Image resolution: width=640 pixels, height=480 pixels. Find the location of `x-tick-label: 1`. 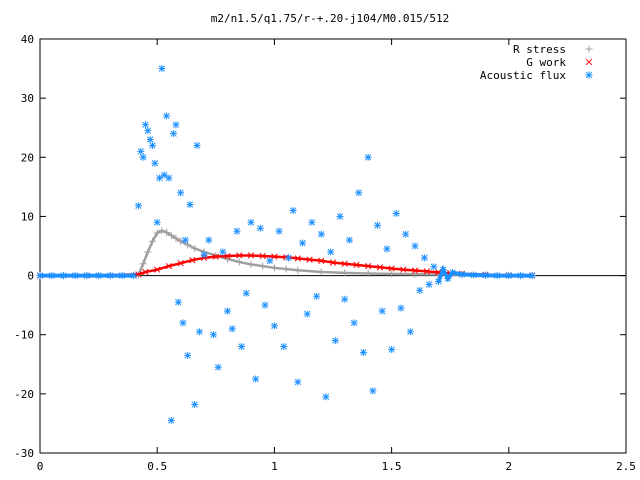

x-tick-label: 1 is located at coordinates (274, 466).